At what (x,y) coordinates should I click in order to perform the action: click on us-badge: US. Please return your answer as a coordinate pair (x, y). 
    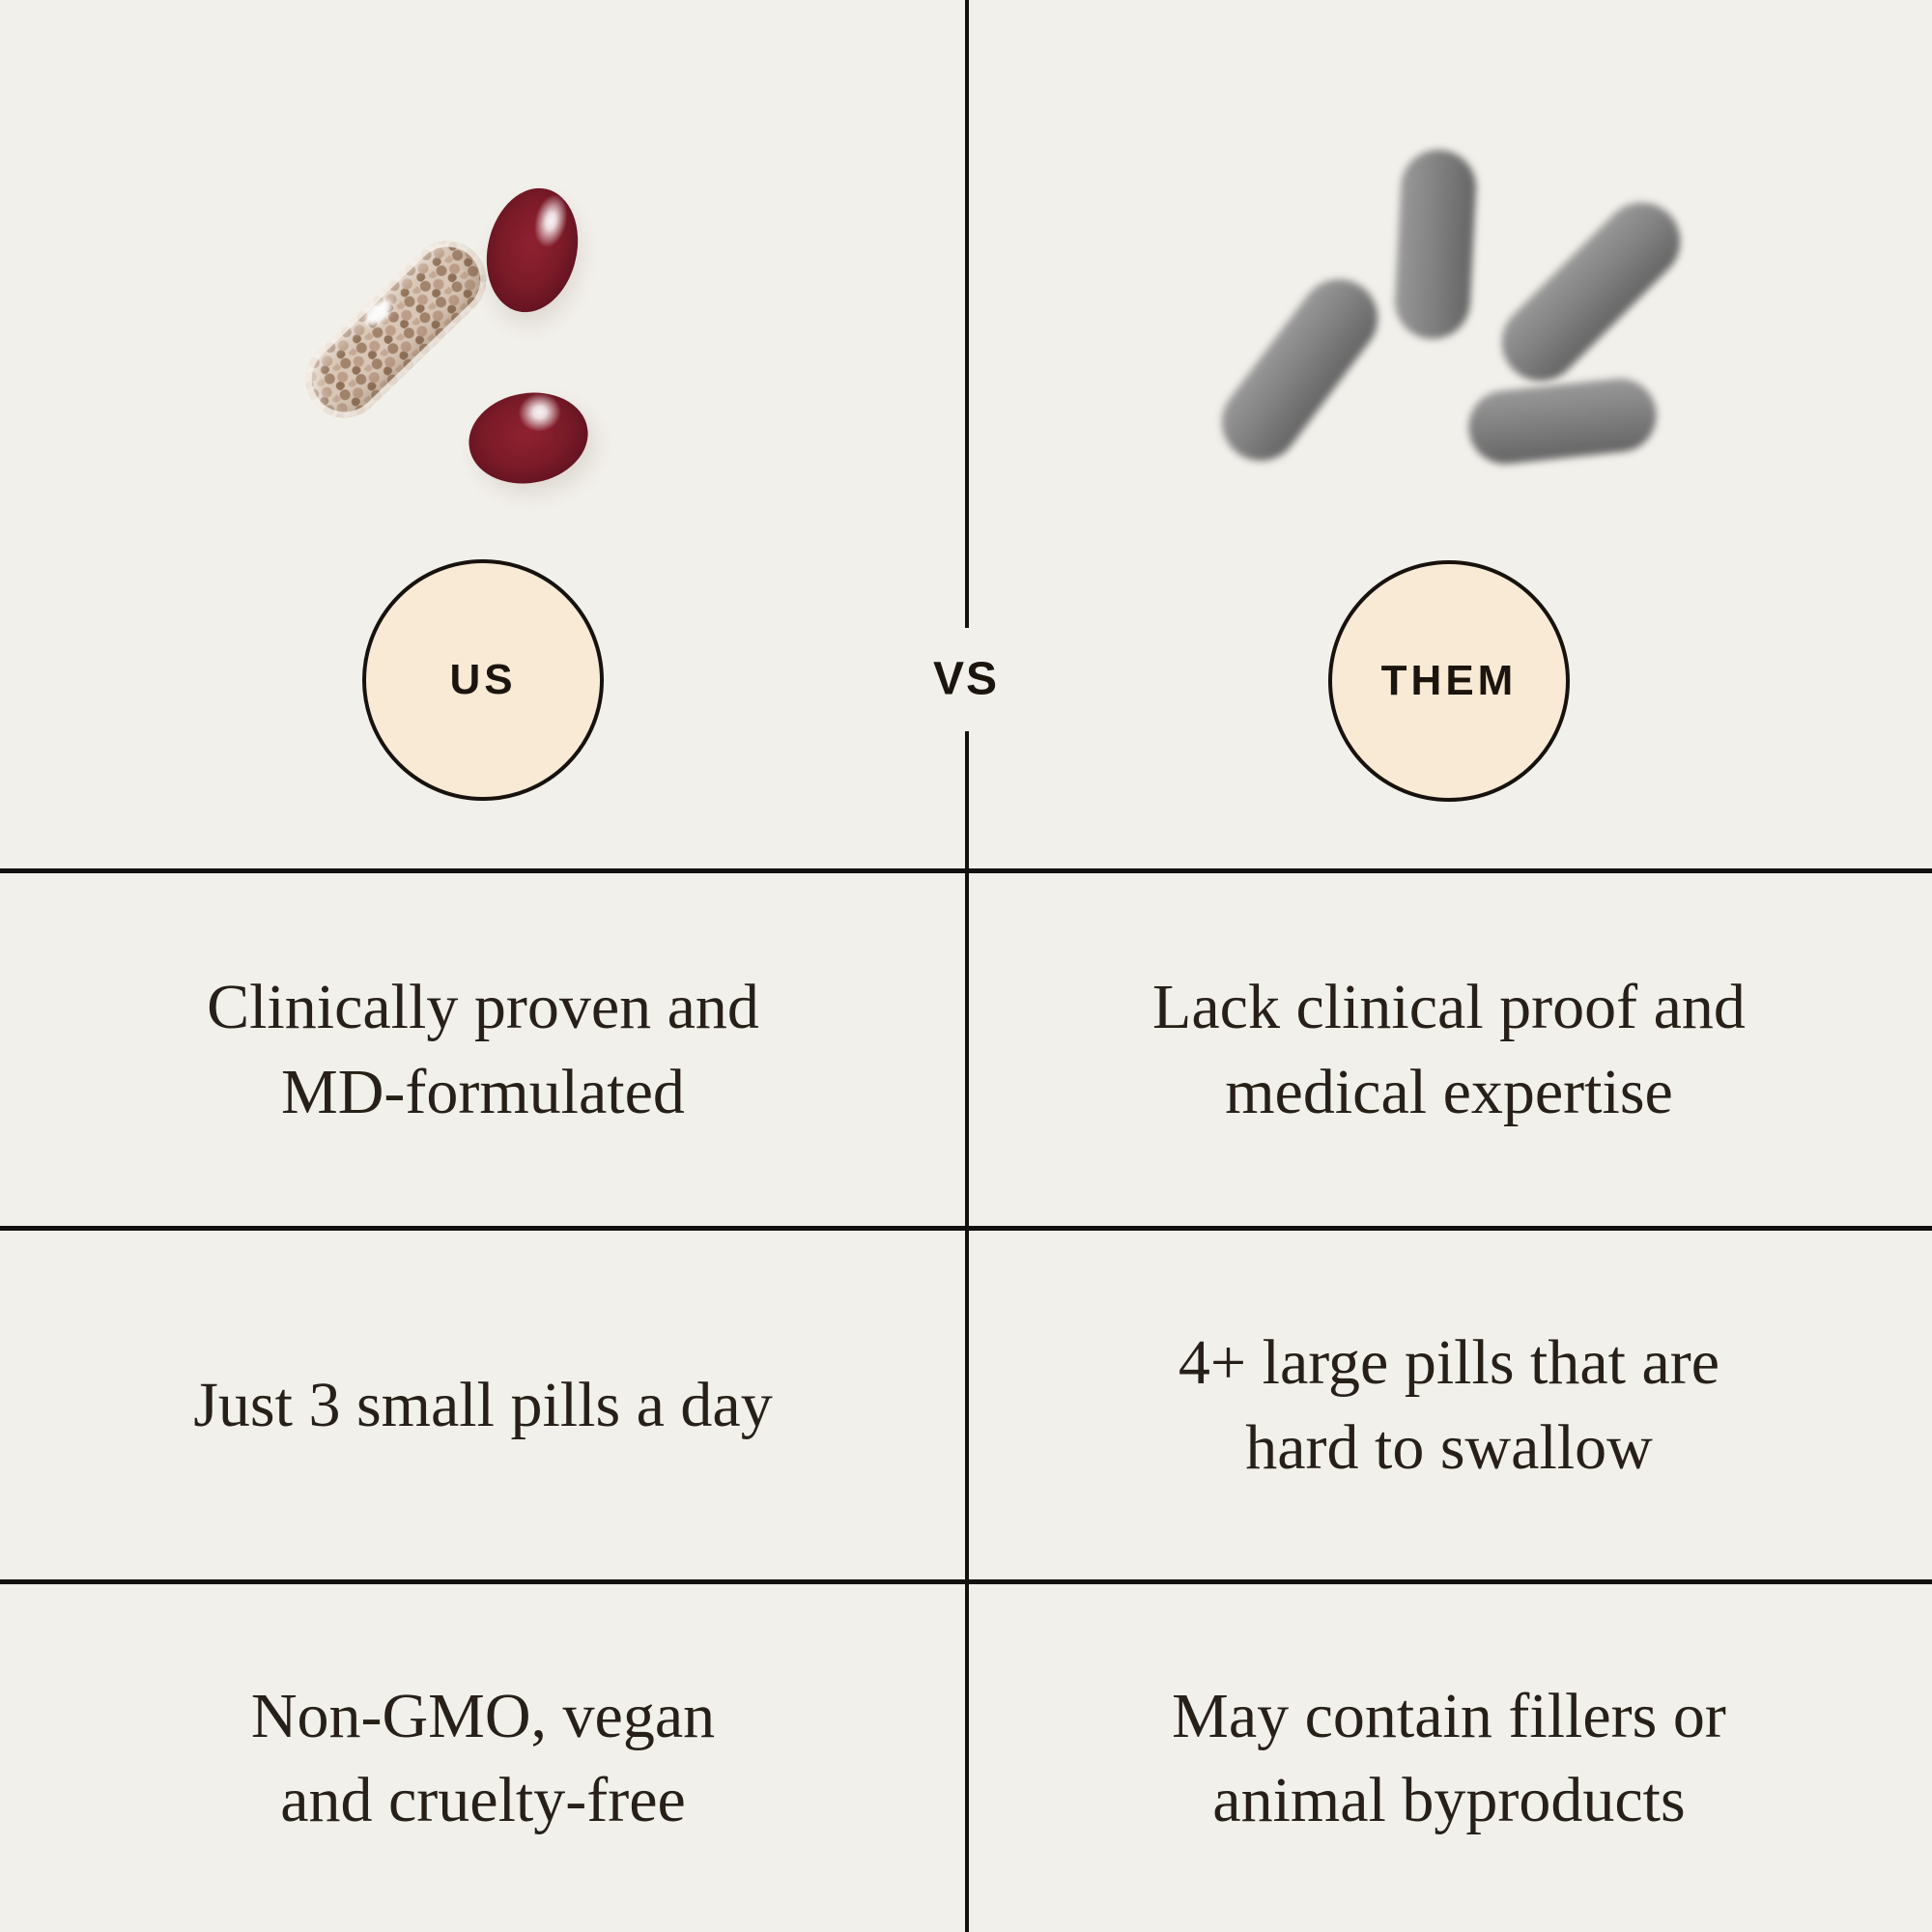
    Looking at the image, I should click on (483, 680).